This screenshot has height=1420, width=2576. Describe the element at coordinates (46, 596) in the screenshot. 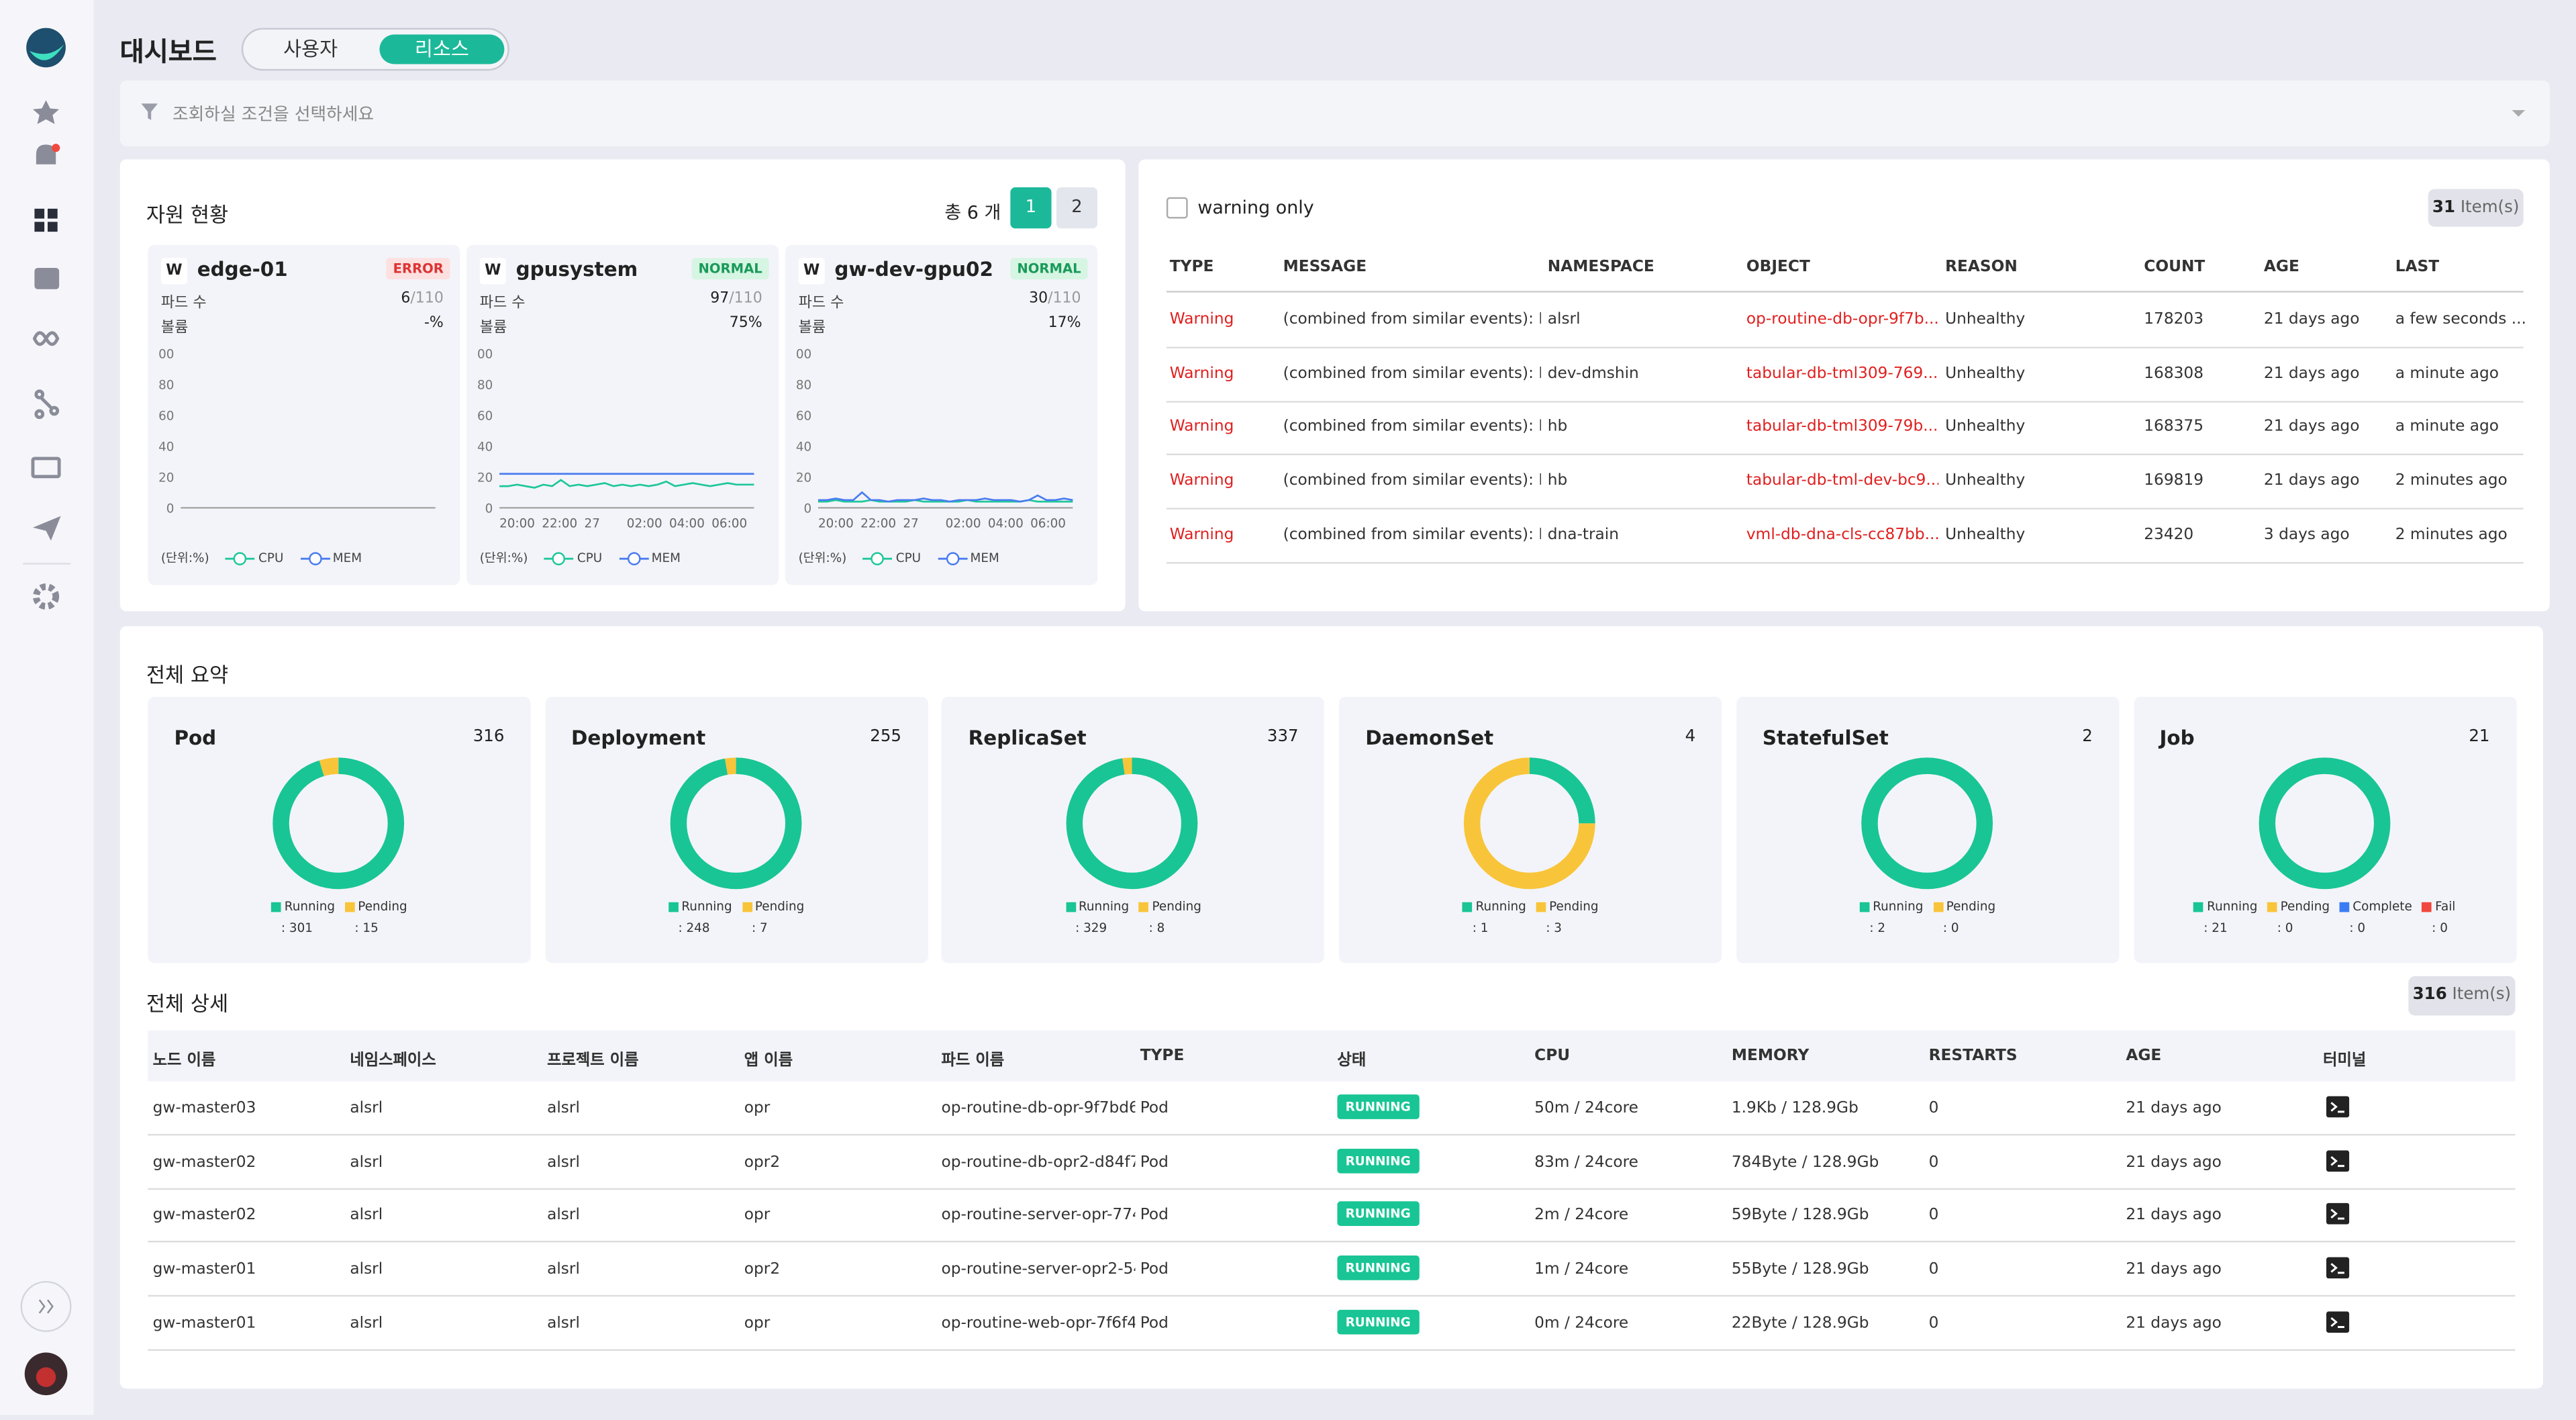

I see `icon-settings` at that location.